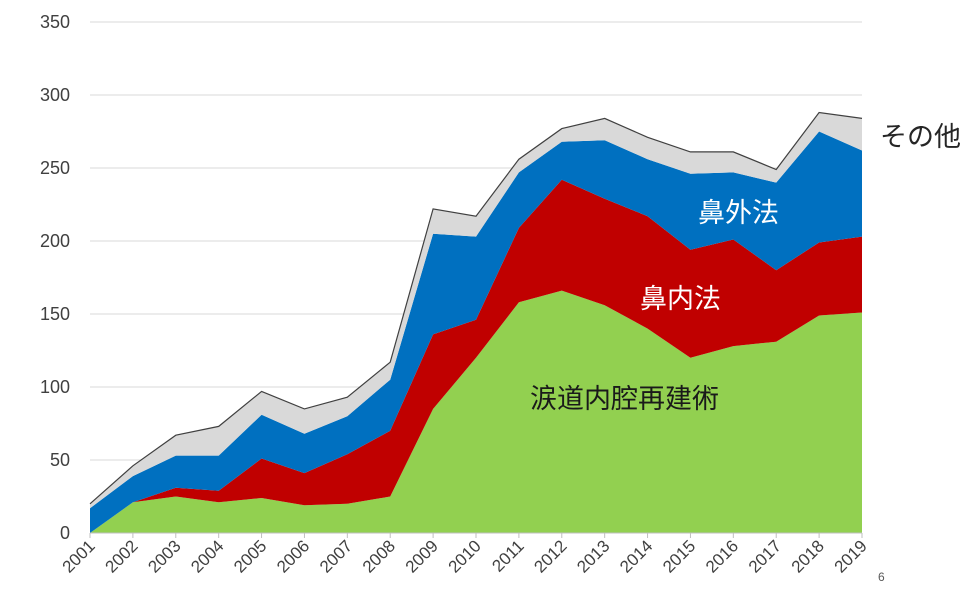 The image size is (960, 600). Describe the element at coordinates (207, 556) in the screenshot. I see `x-tick-label: 2004` at that location.